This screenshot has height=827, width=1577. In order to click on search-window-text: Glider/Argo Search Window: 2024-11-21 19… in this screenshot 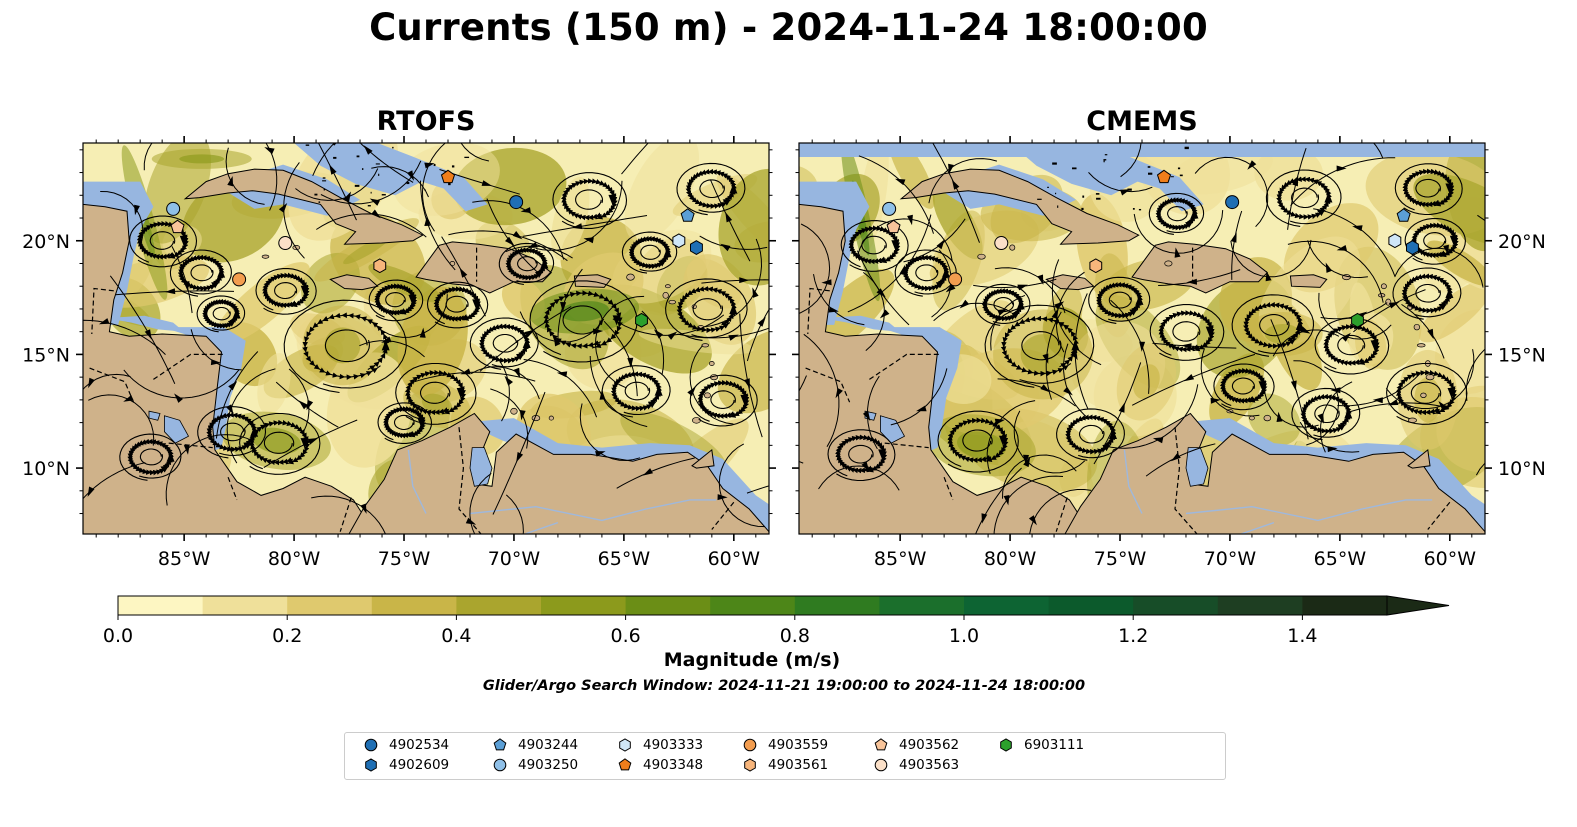, I will do `click(784, 686)`.